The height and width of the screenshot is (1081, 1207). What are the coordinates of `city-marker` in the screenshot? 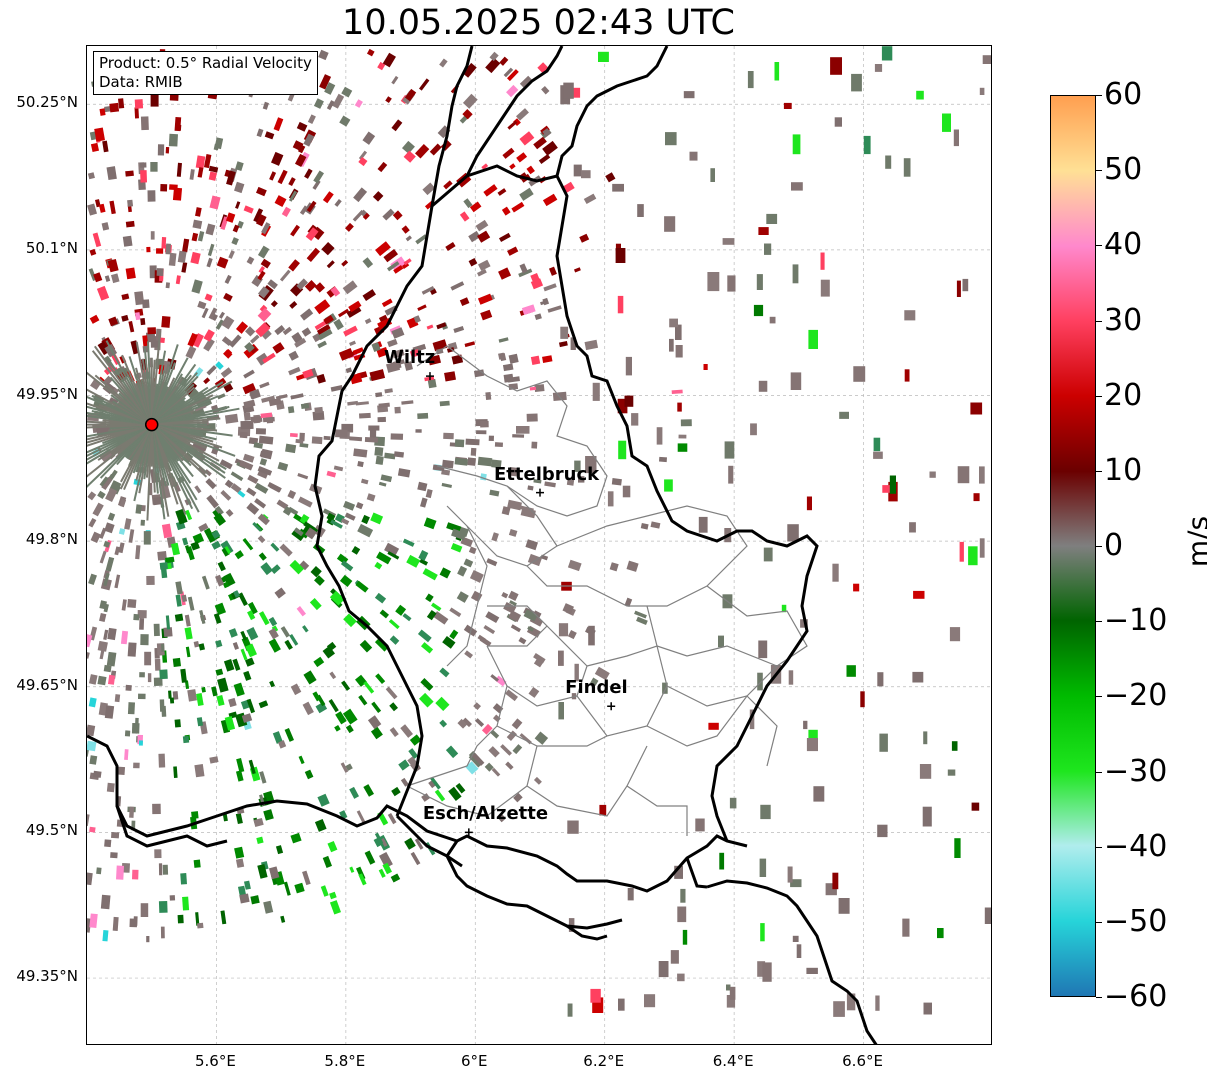 It's located at (611, 706).